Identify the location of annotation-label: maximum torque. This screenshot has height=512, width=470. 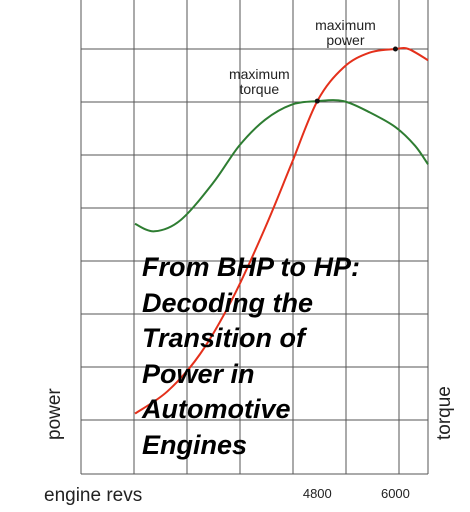
(259, 81).